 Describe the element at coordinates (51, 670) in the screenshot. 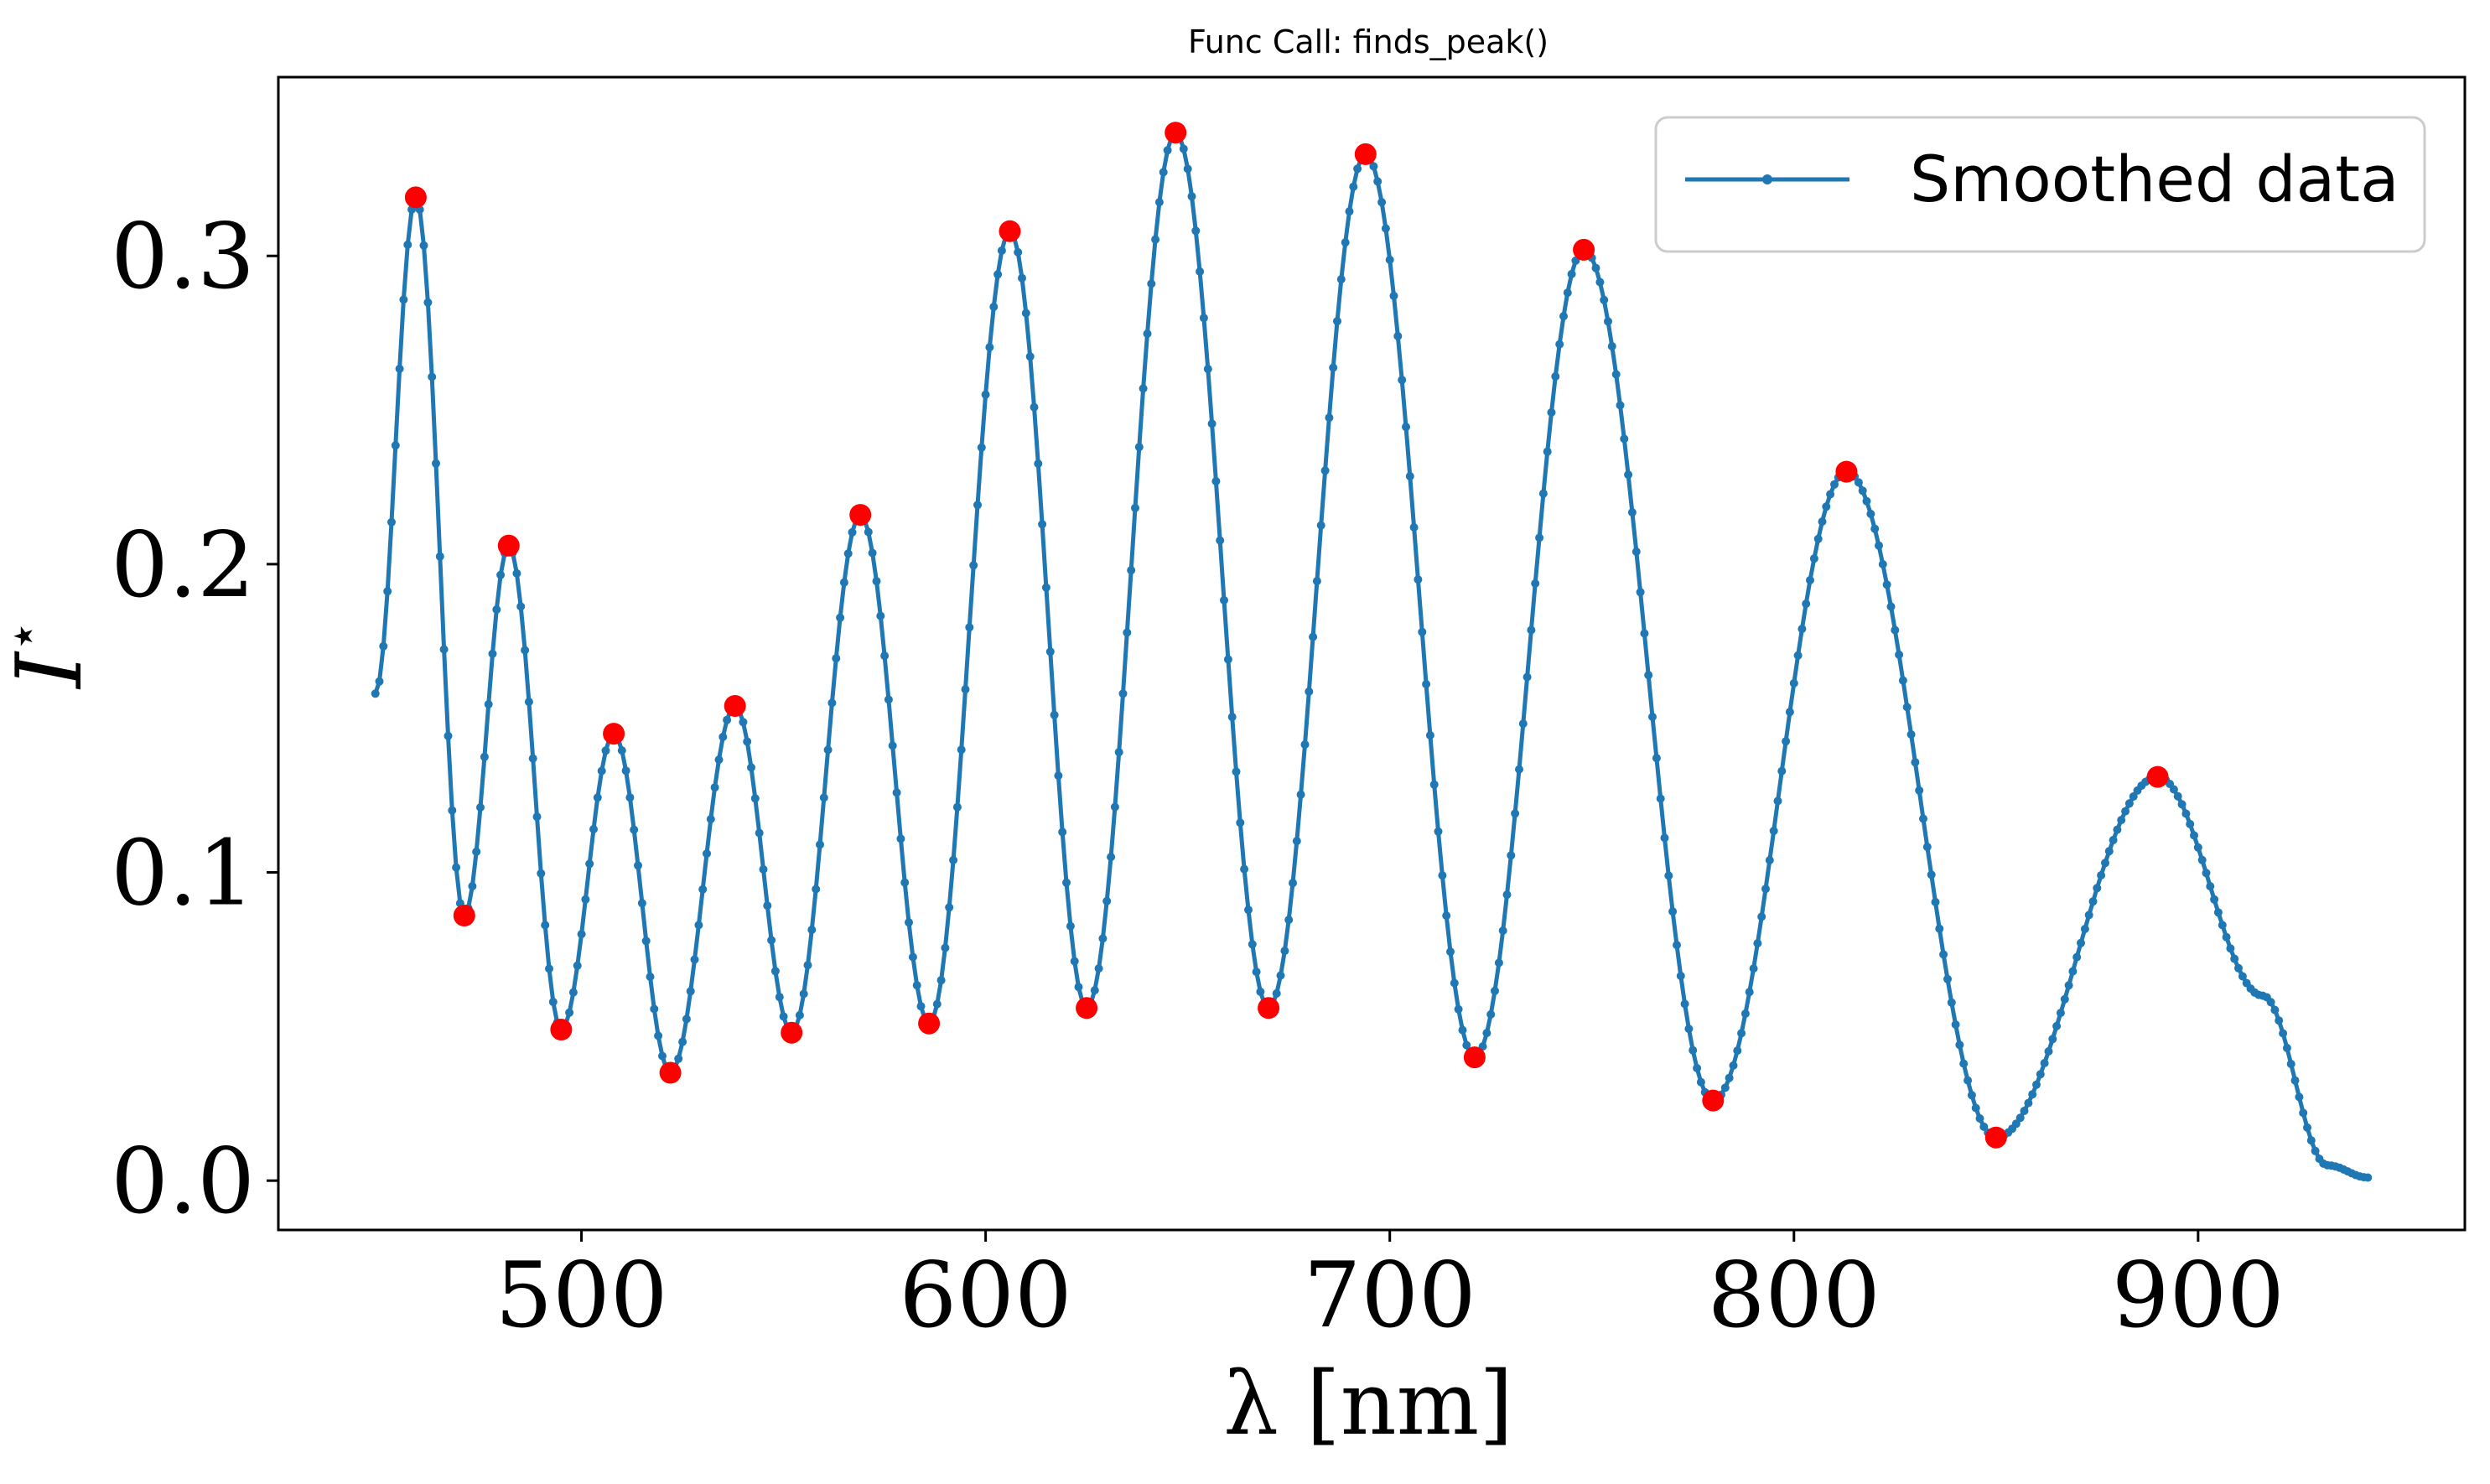

I see `y-axis-label-base: I` at that location.